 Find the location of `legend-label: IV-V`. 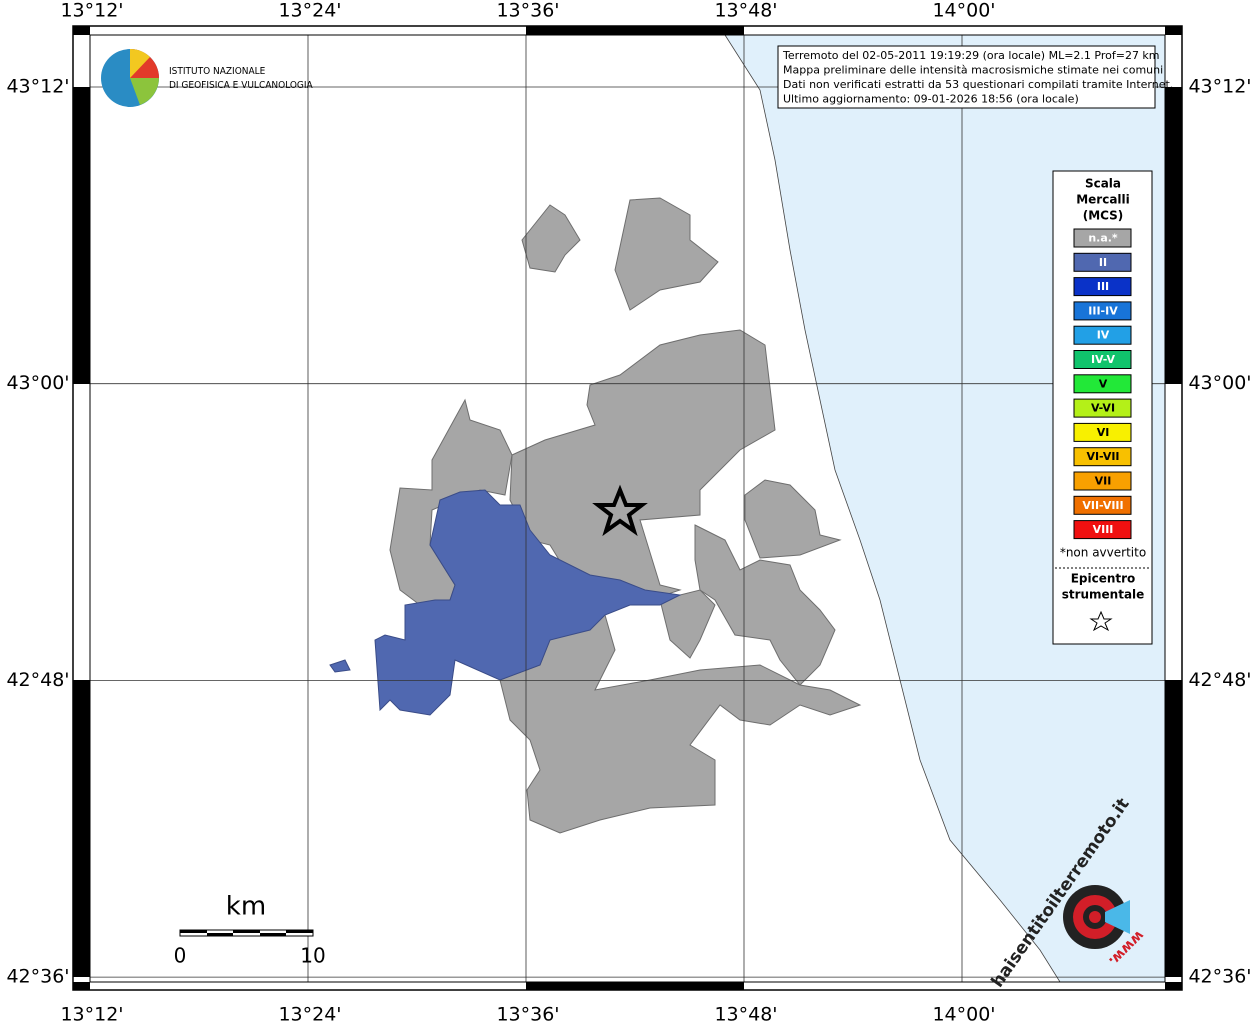

legend-label: IV-V is located at coordinates (1103, 359).